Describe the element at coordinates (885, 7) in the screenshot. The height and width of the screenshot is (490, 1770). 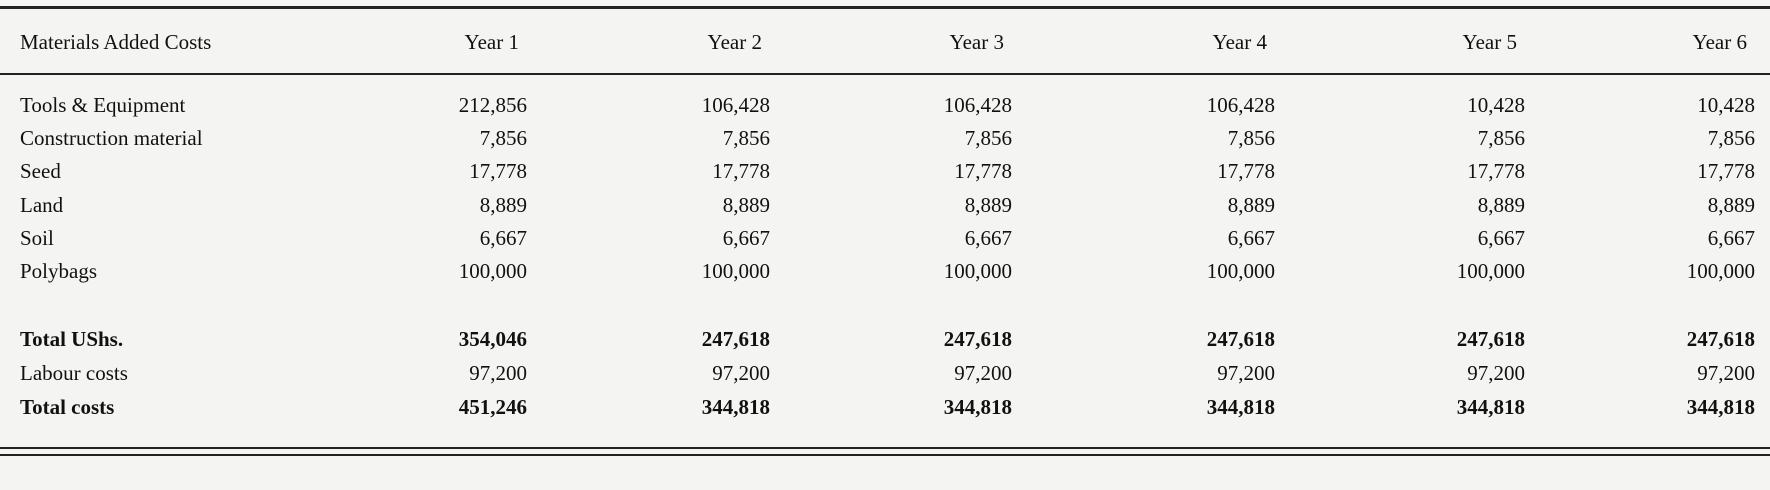
I see `top-rule` at that location.